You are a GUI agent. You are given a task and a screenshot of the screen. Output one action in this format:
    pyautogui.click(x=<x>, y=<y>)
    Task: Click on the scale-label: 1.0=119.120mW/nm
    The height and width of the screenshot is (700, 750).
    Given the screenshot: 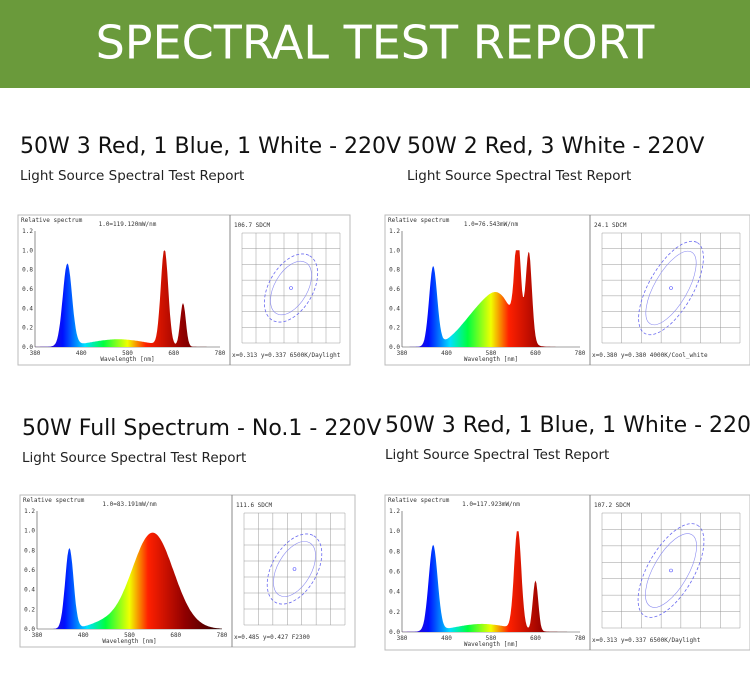 What is the action you would take?
    pyautogui.click(x=128, y=224)
    